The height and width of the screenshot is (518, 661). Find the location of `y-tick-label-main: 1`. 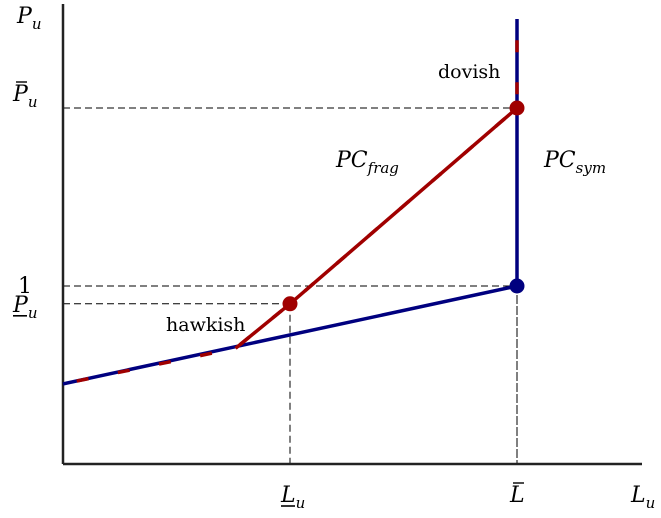

y-tick-label-main: 1 is located at coordinates (25, 286).